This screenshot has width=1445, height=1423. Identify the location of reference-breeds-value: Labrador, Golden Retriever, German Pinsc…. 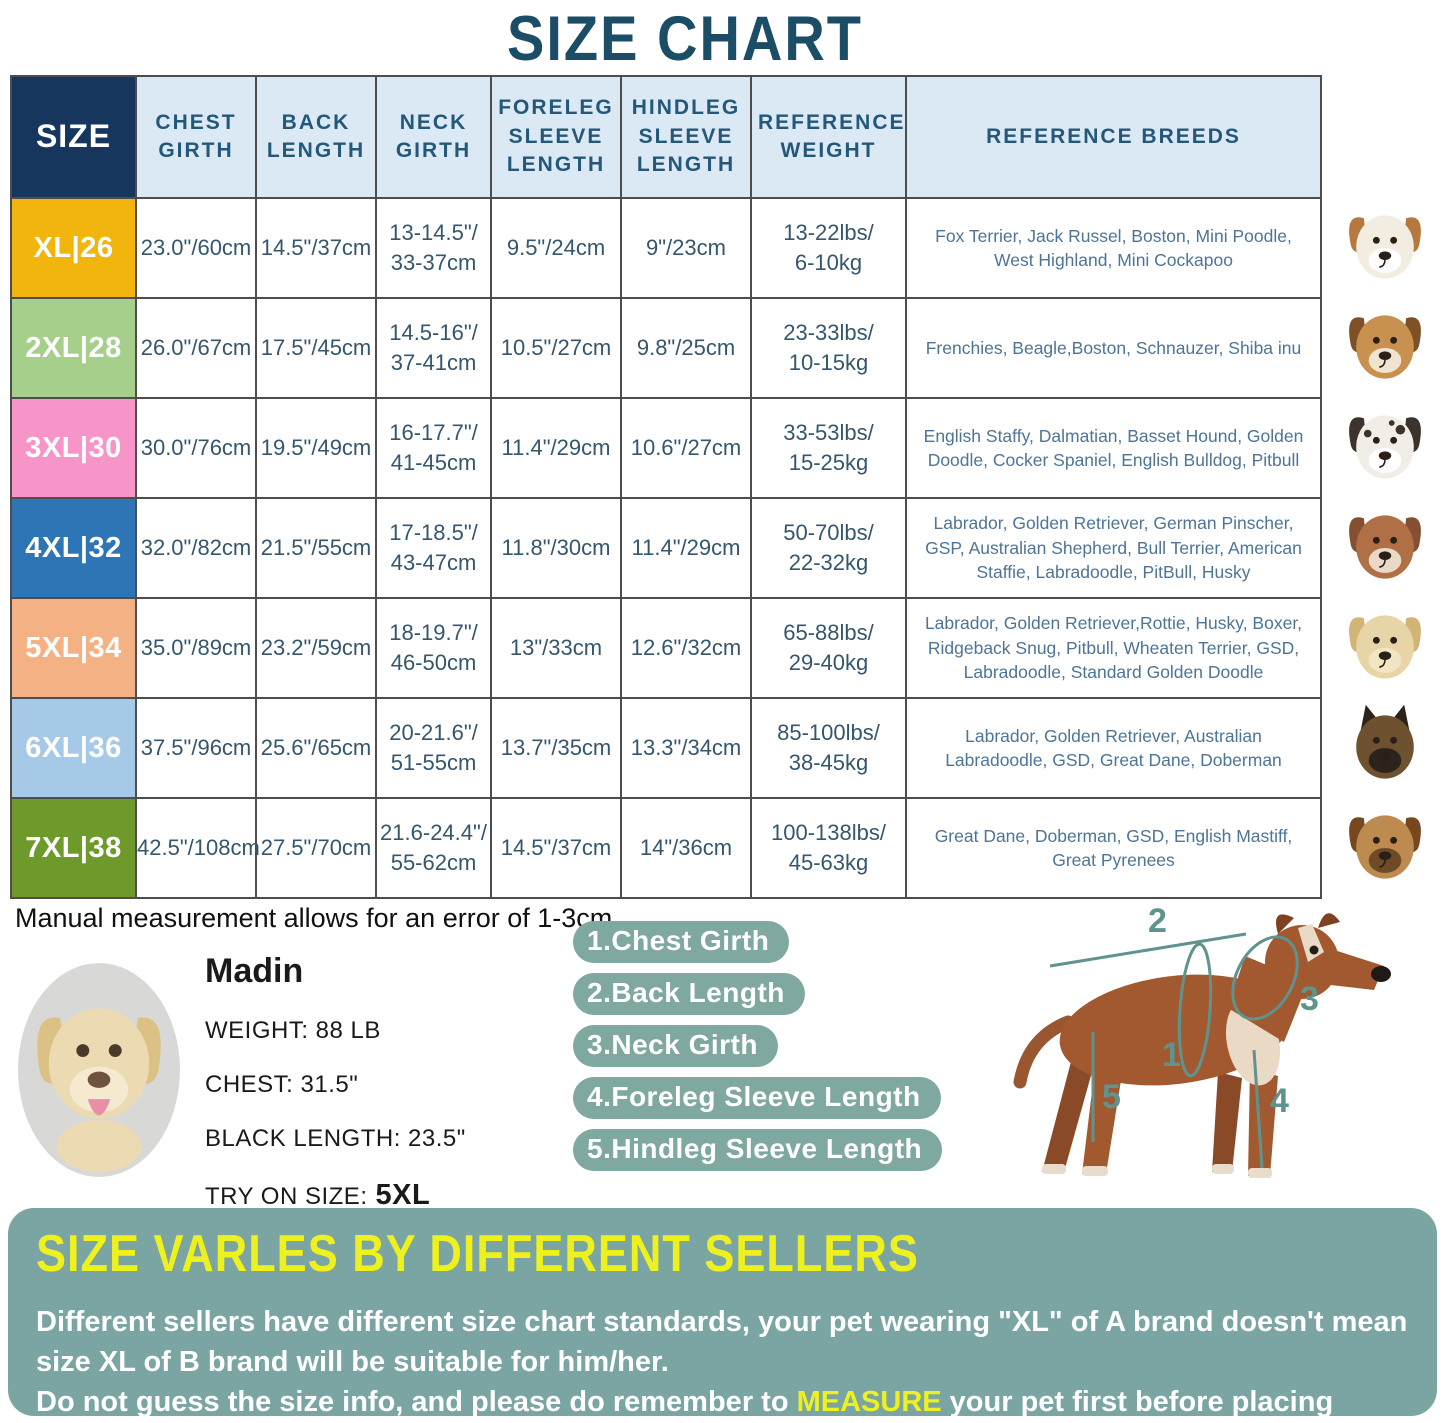
(1113, 548).